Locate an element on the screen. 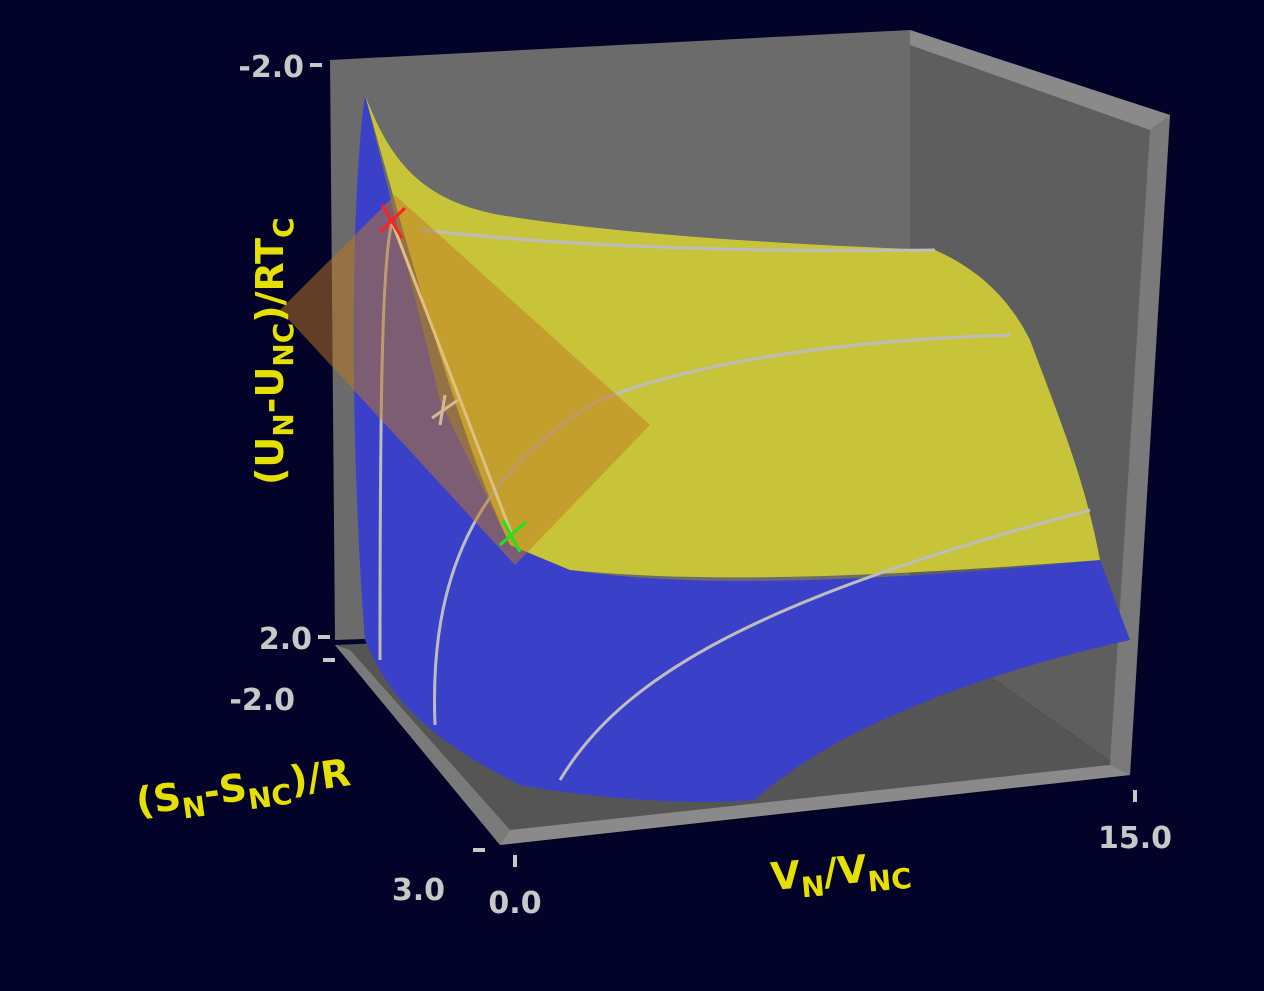 The width and height of the screenshot is (1264, 991). tick-label: 0.0 is located at coordinates (514, 903).